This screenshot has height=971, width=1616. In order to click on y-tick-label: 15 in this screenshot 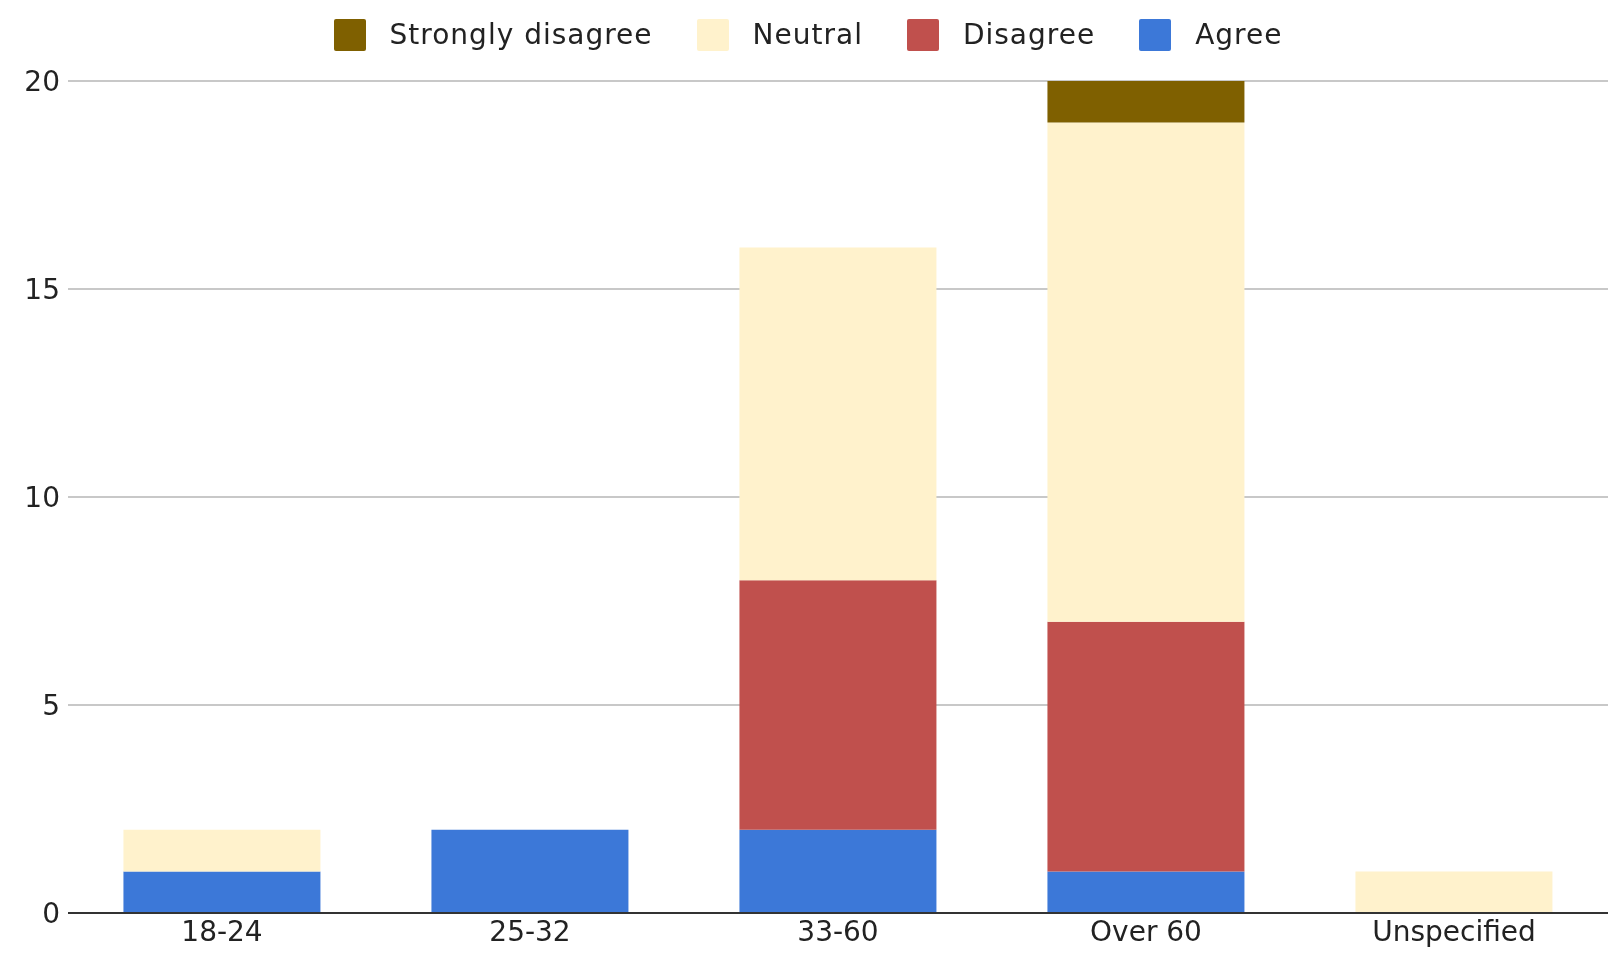, I will do `click(42, 289)`.